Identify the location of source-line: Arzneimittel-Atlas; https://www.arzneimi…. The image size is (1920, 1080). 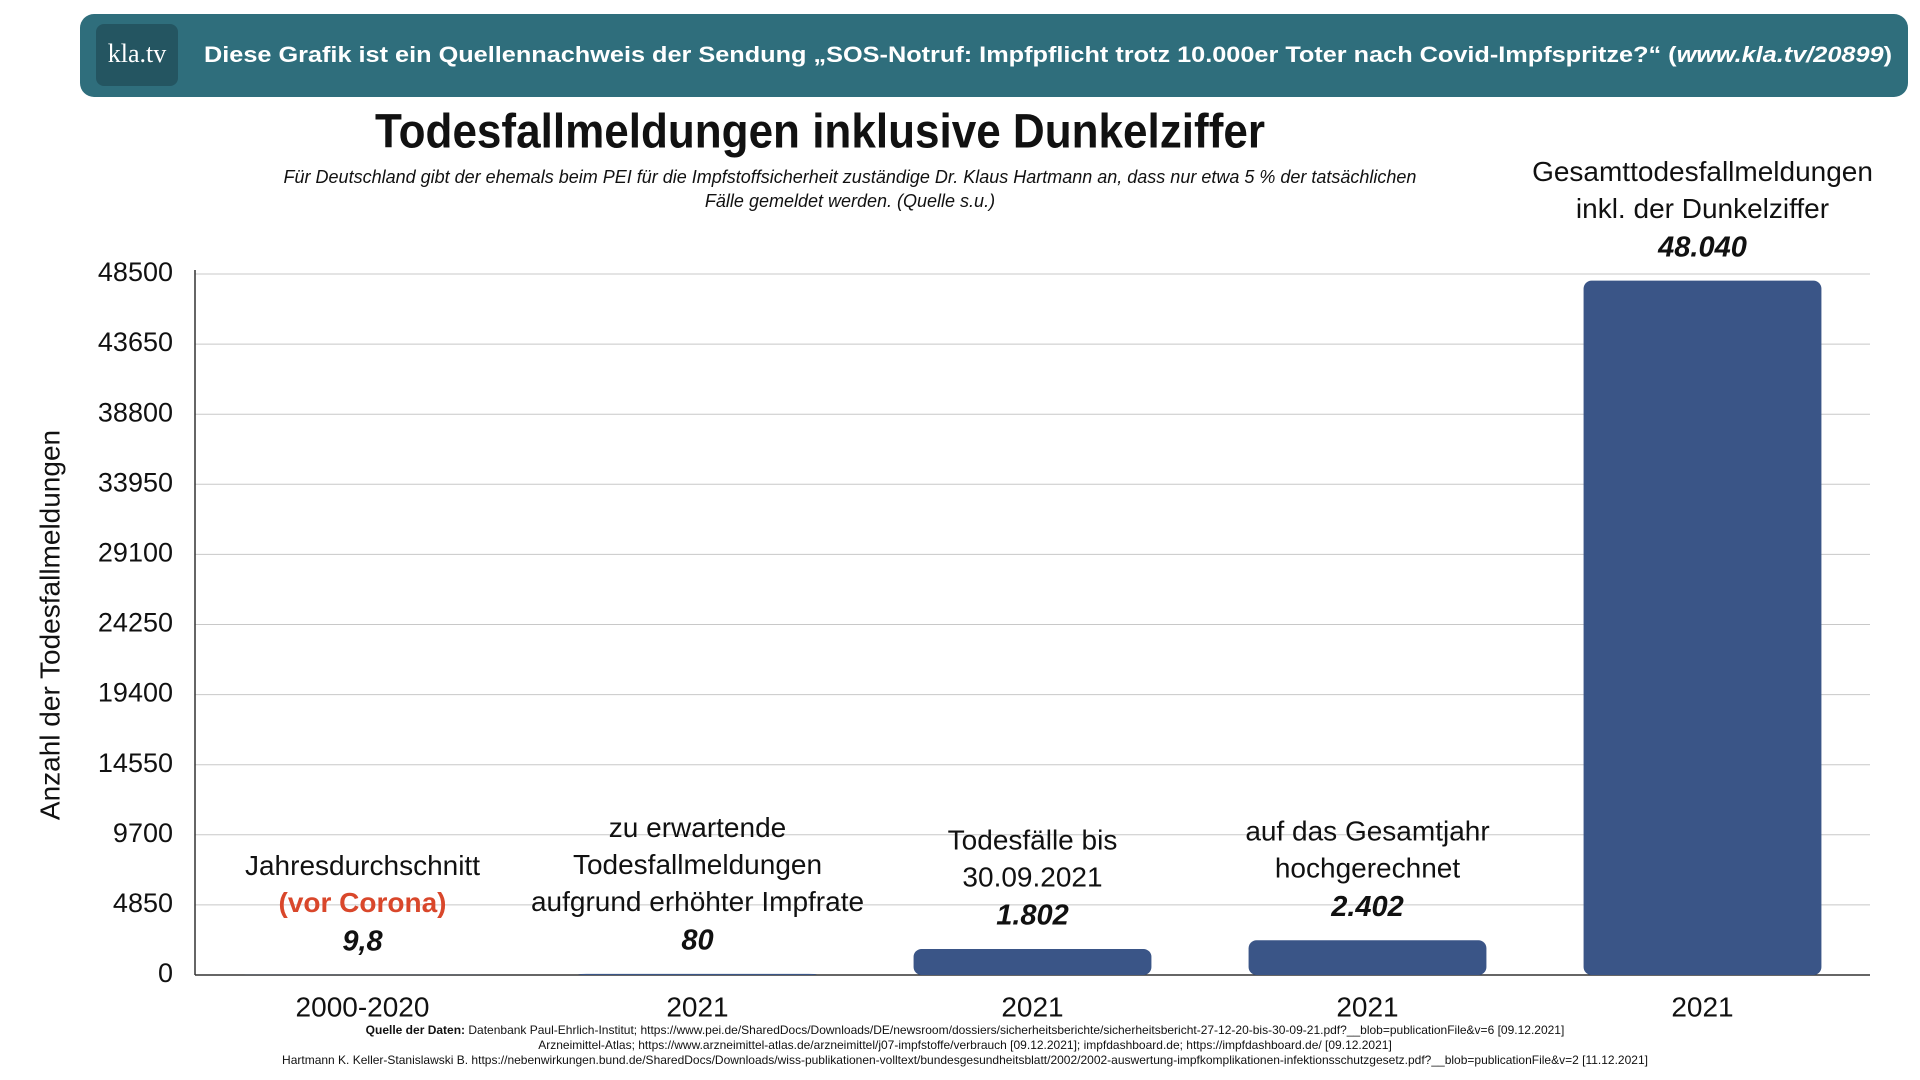
(965, 1045).